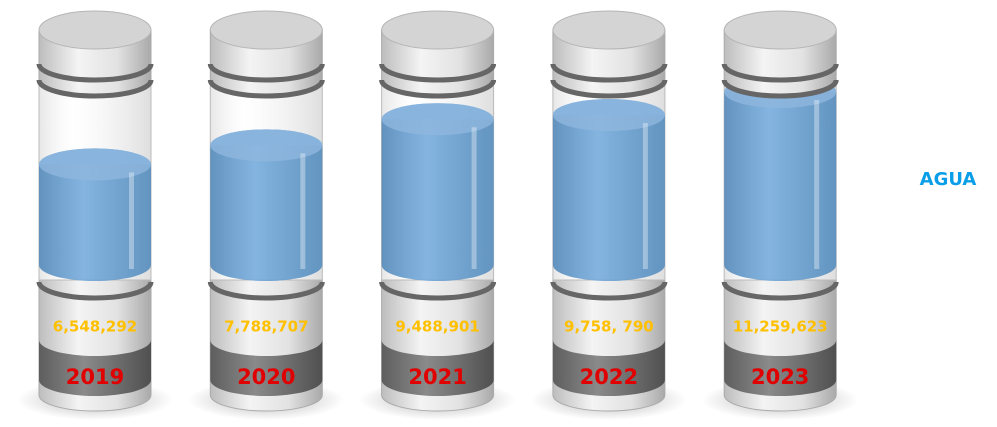 The height and width of the screenshot is (427, 997). Describe the element at coordinates (609, 327) in the screenshot. I see `value-label: 9,758, 790` at that location.